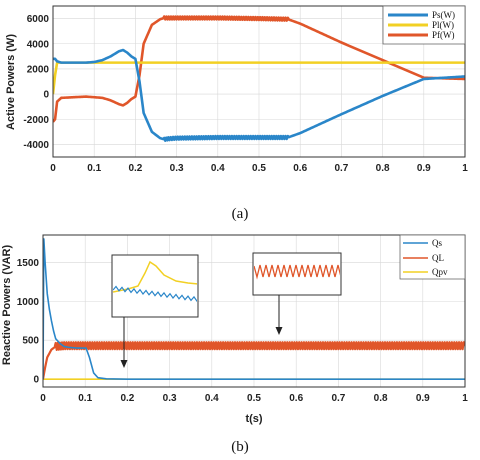 This screenshot has height=460, width=480. Describe the element at coordinates (30, 341) in the screenshot. I see `chart-b-y-tick-label: 500` at that location.